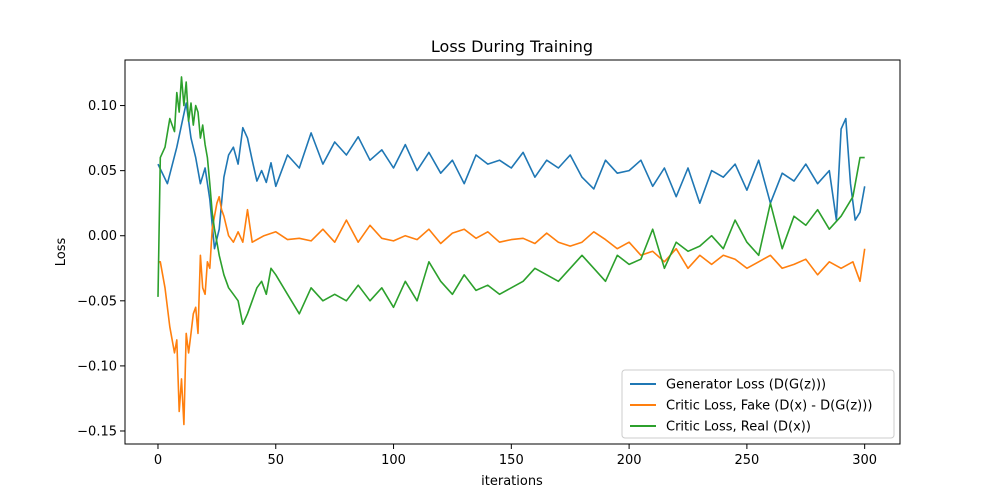 Image resolution: width=1000 pixels, height=500 pixels. I want to click on x-tick-label: 100, so click(393, 460).